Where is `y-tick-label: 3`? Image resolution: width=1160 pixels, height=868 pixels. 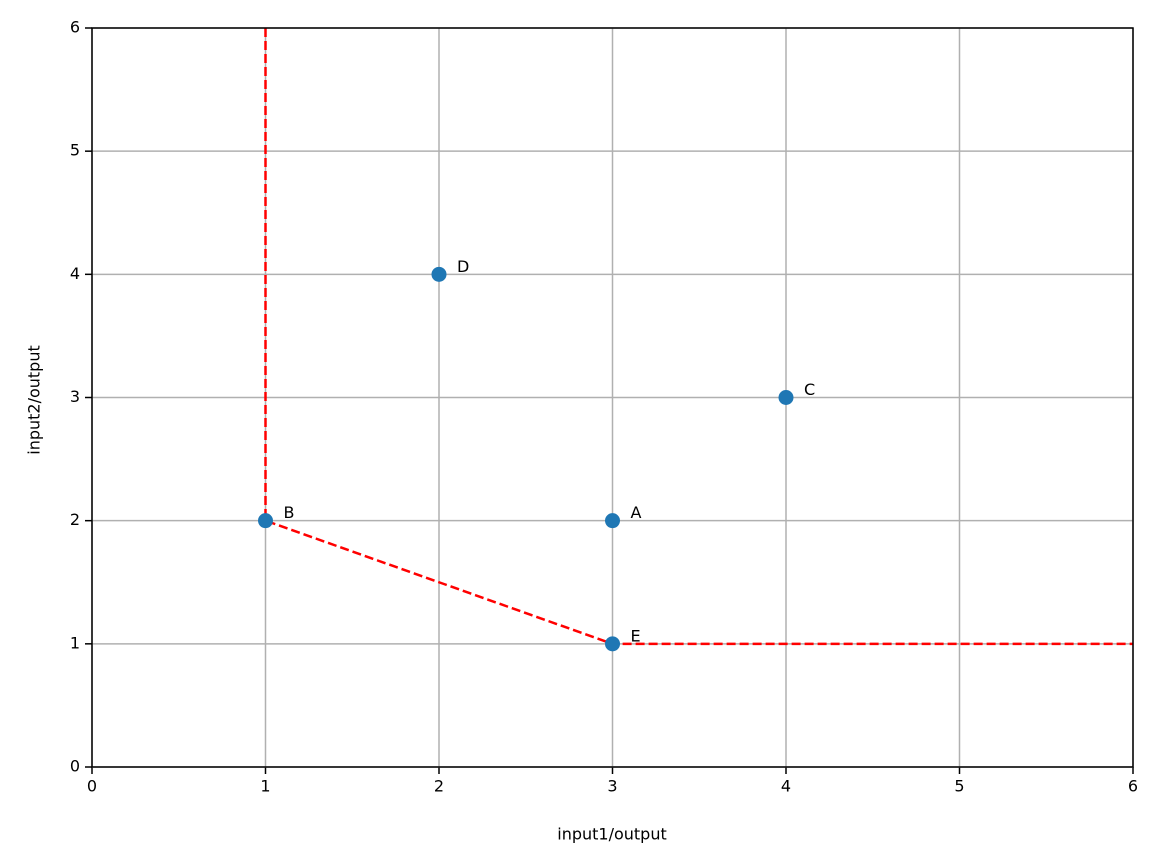 y-tick-label: 3 is located at coordinates (75, 396).